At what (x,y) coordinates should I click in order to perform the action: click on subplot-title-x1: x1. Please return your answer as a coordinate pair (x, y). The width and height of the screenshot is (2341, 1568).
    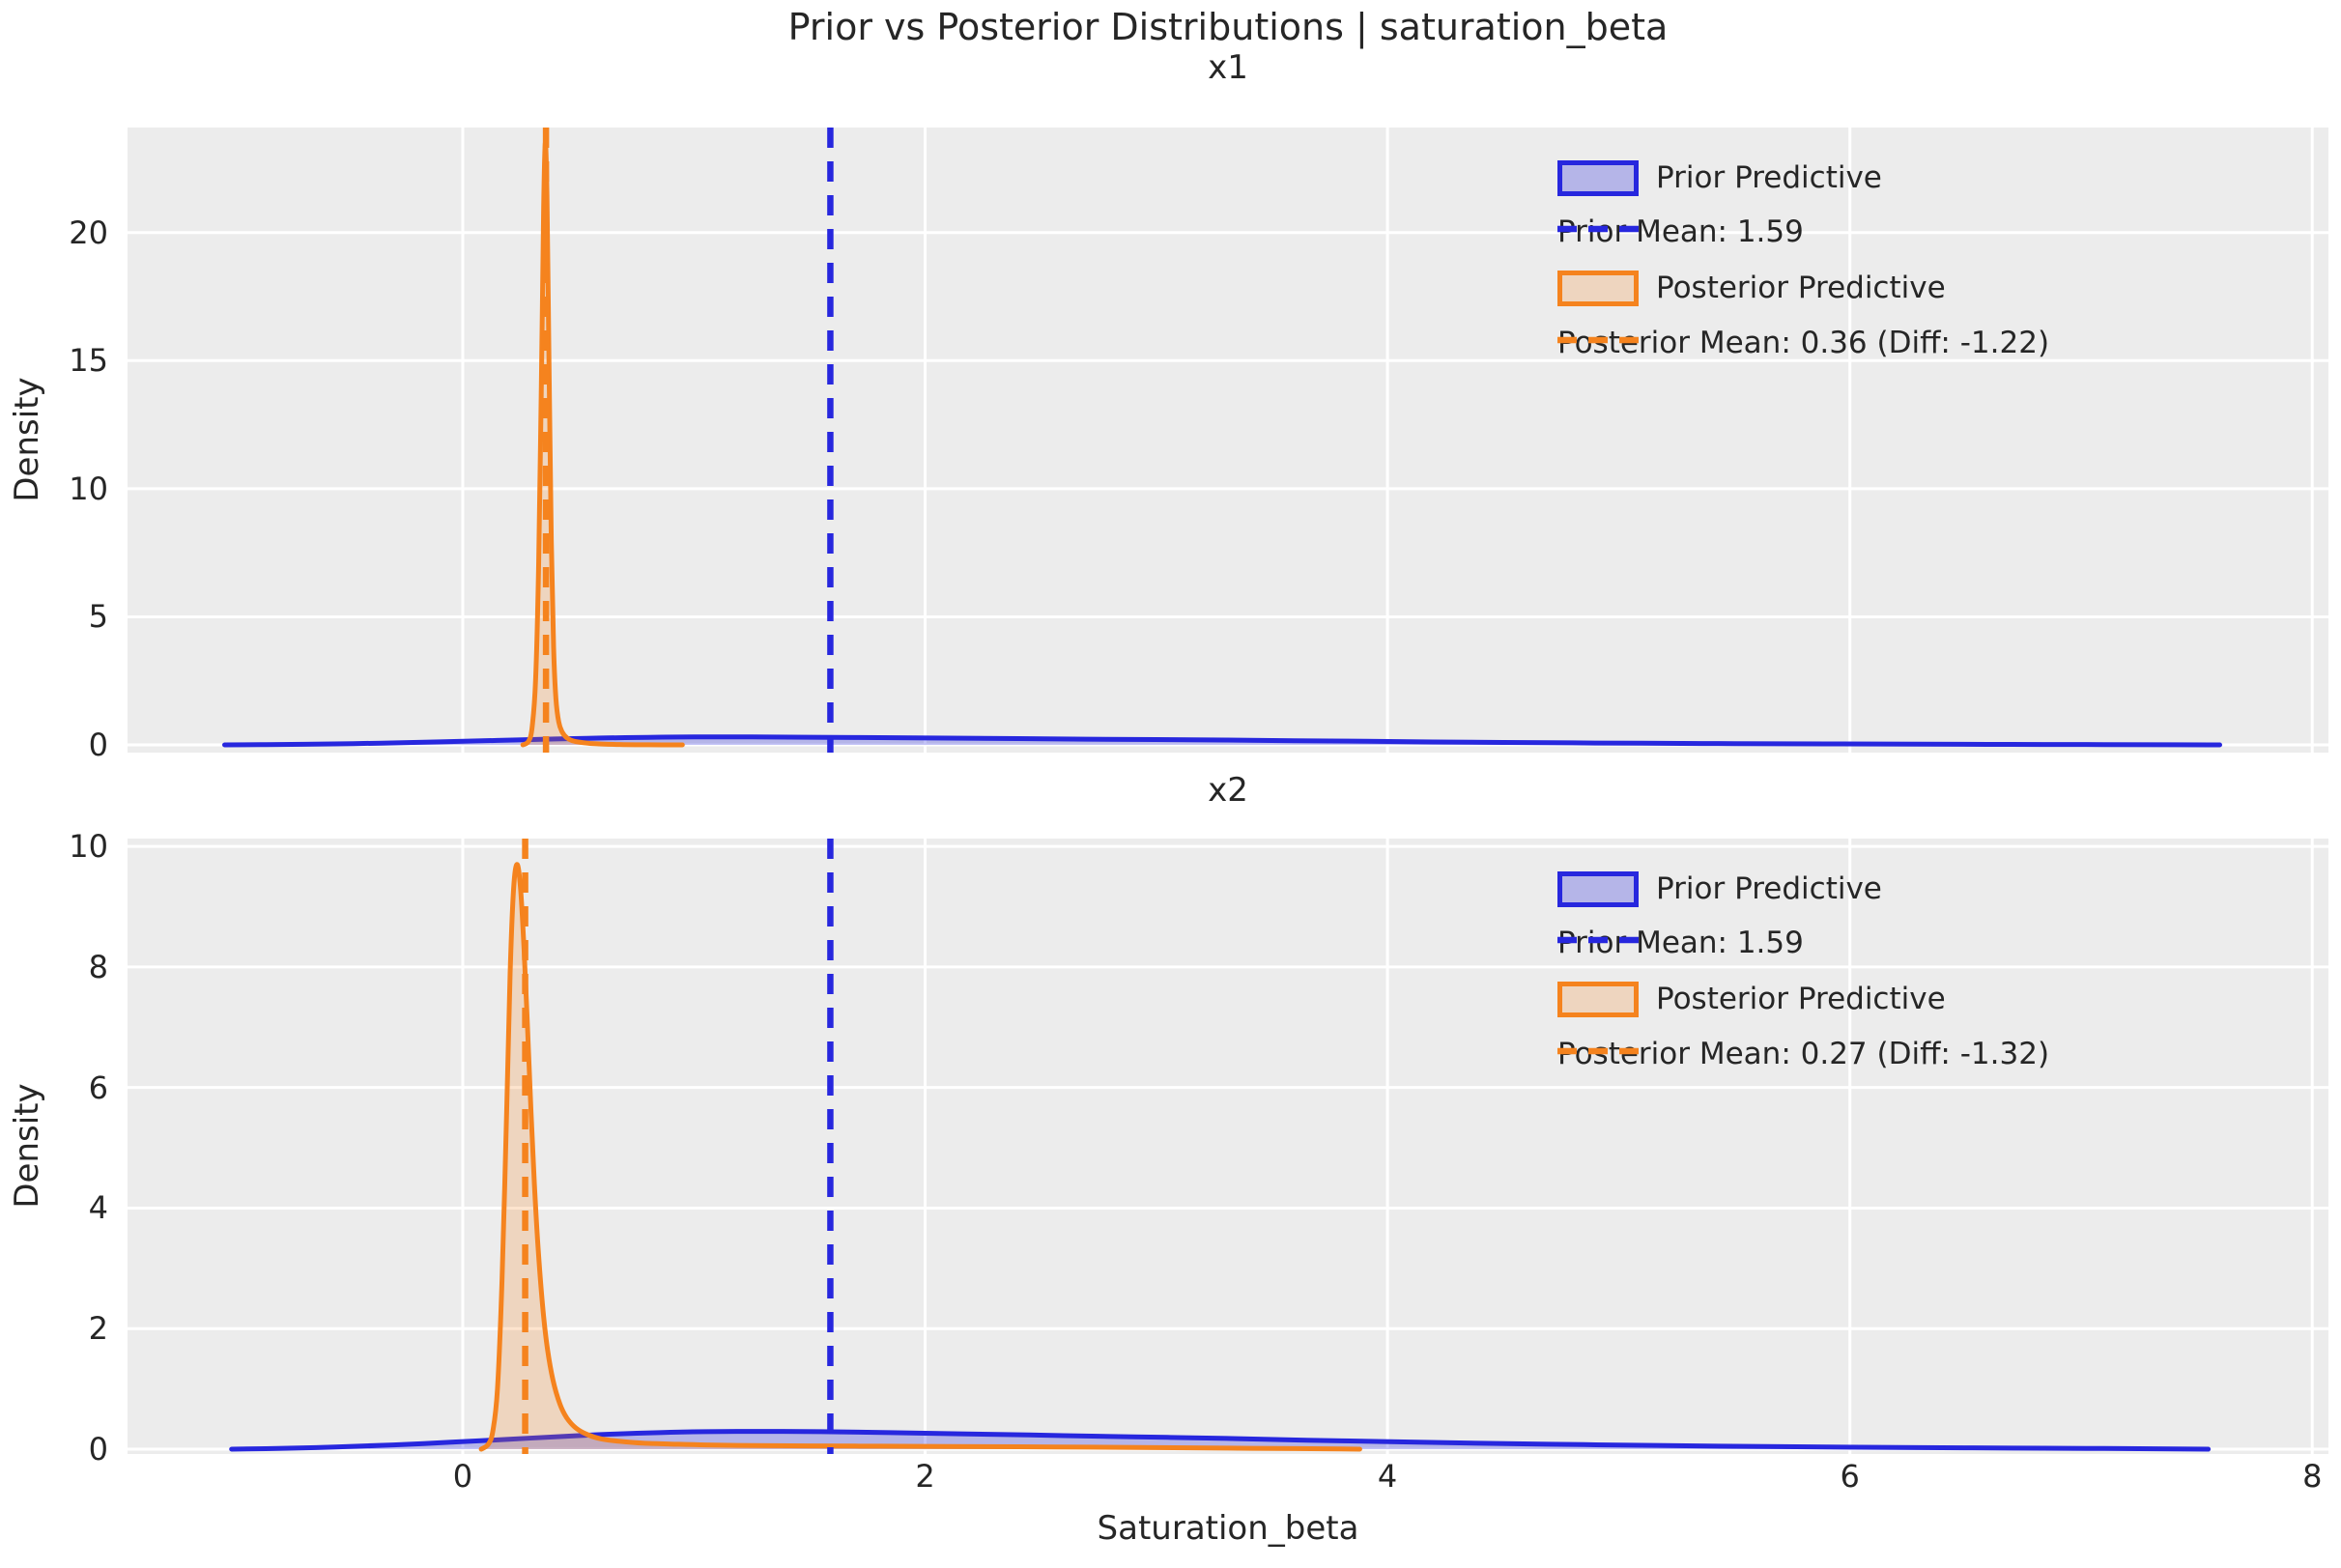
    Looking at the image, I should click on (1228, 67).